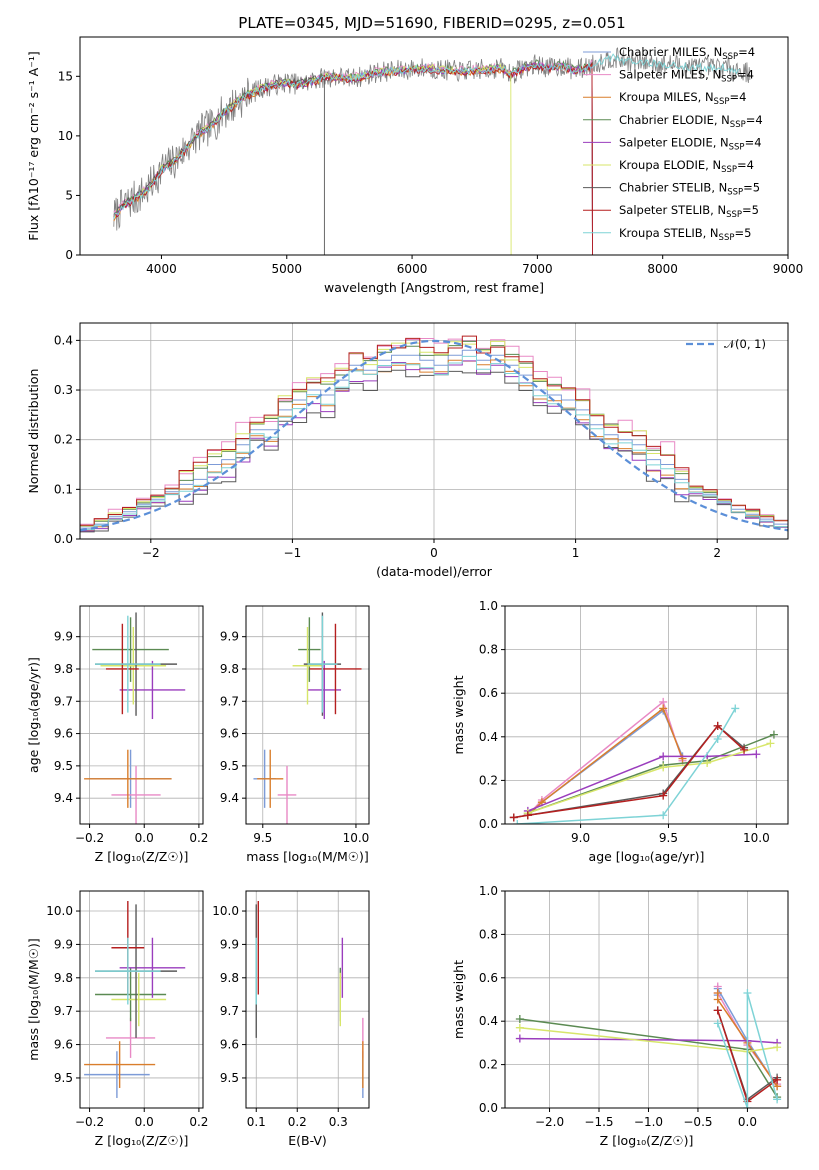  What do you see at coordinates (65, 76) in the screenshot?
I see `y-tick-label: 15` at bounding box center [65, 76].